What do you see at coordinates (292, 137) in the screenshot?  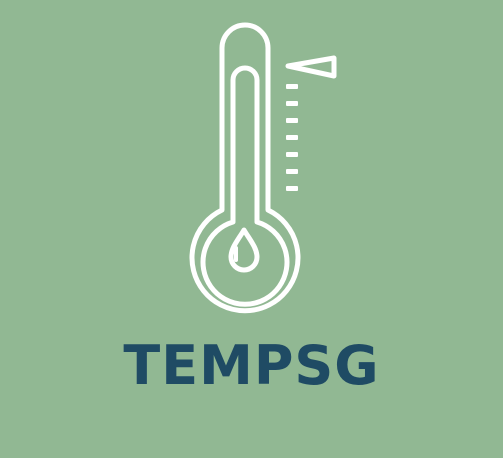 I see `scale-ticks` at bounding box center [292, 137].